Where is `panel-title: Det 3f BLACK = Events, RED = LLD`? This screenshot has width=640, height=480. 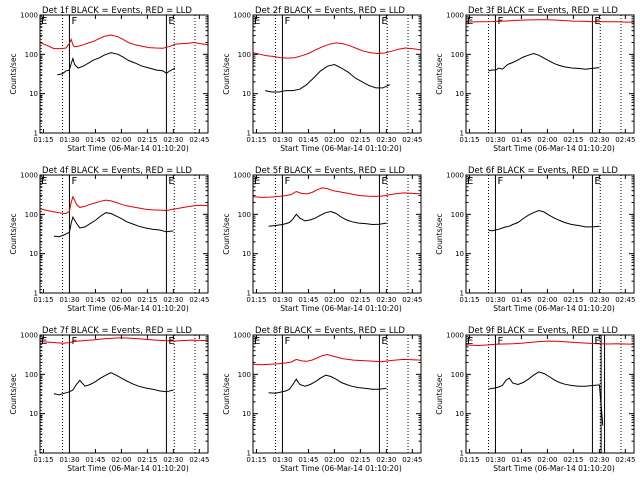
panel-title: Det 3f BLACK = Events, RED = LLD is located at coordinates (543, 11).